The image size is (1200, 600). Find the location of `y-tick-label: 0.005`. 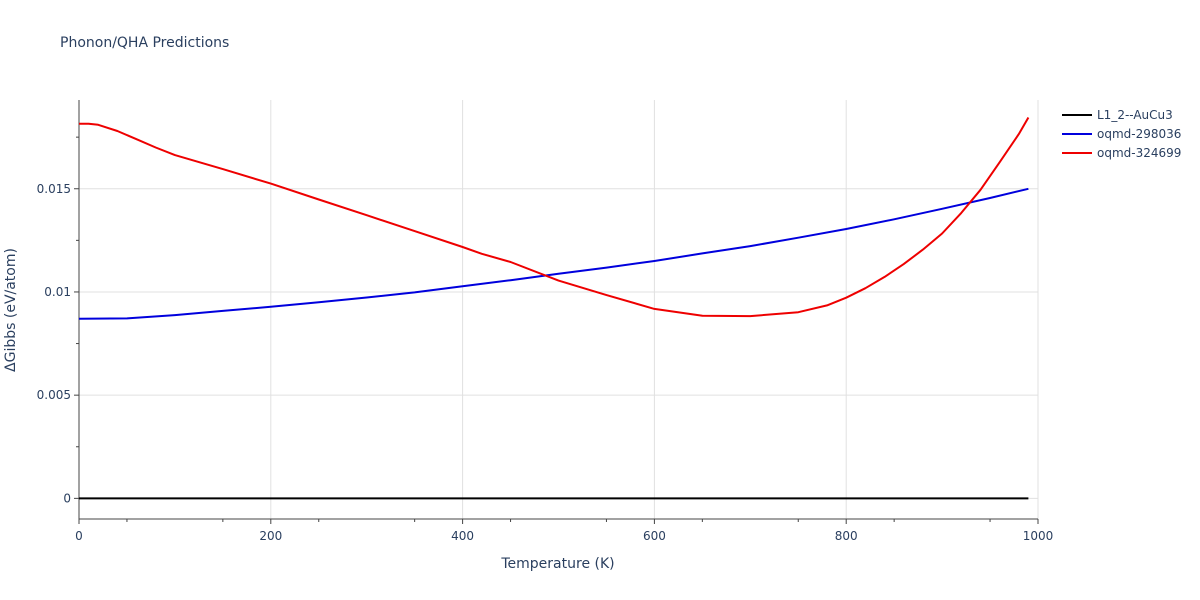

y-tick-label: 0.005 is located at coordinates (54, 395).